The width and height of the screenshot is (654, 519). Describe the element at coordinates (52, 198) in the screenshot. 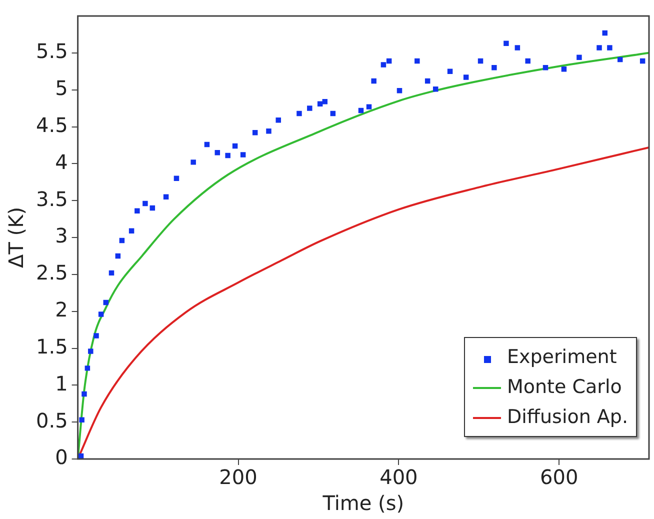

I see `y-tick-label: 3.5` at that location.